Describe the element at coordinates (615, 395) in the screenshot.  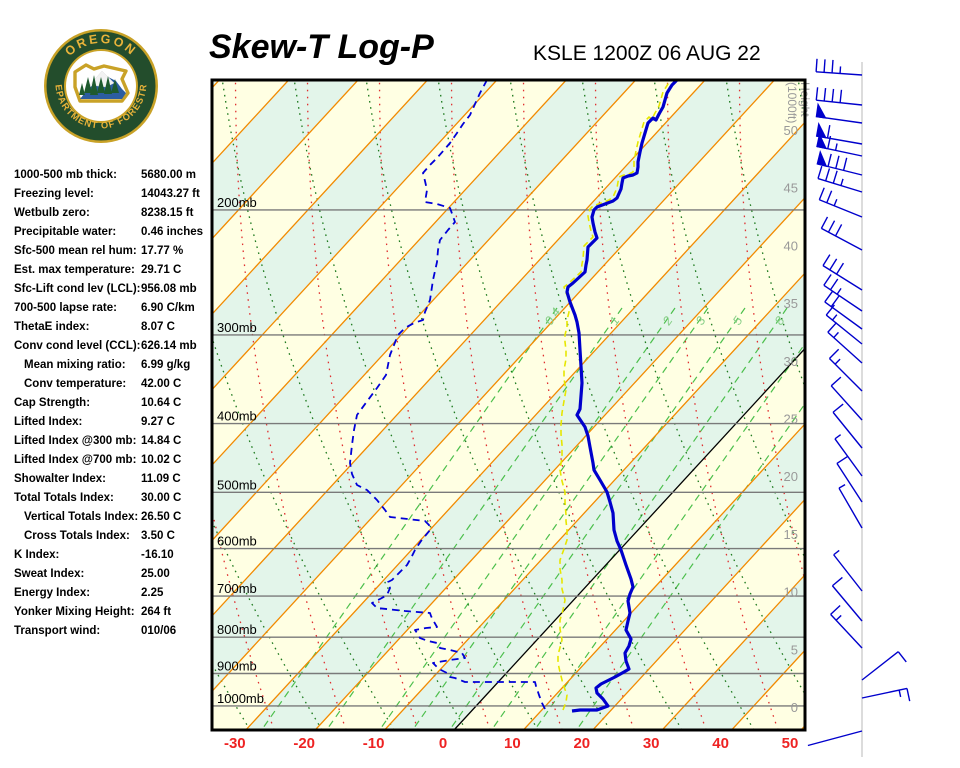
I see `wetbulb-trace` at that location.